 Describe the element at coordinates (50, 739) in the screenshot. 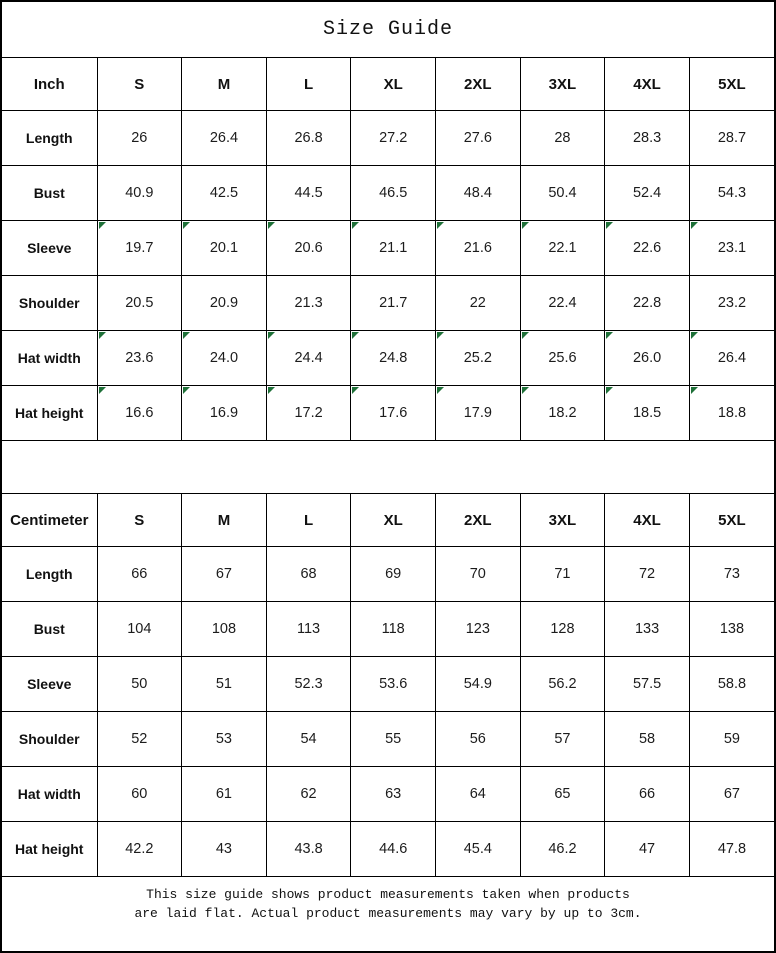

I see `row-label: Shoulder` at that location.